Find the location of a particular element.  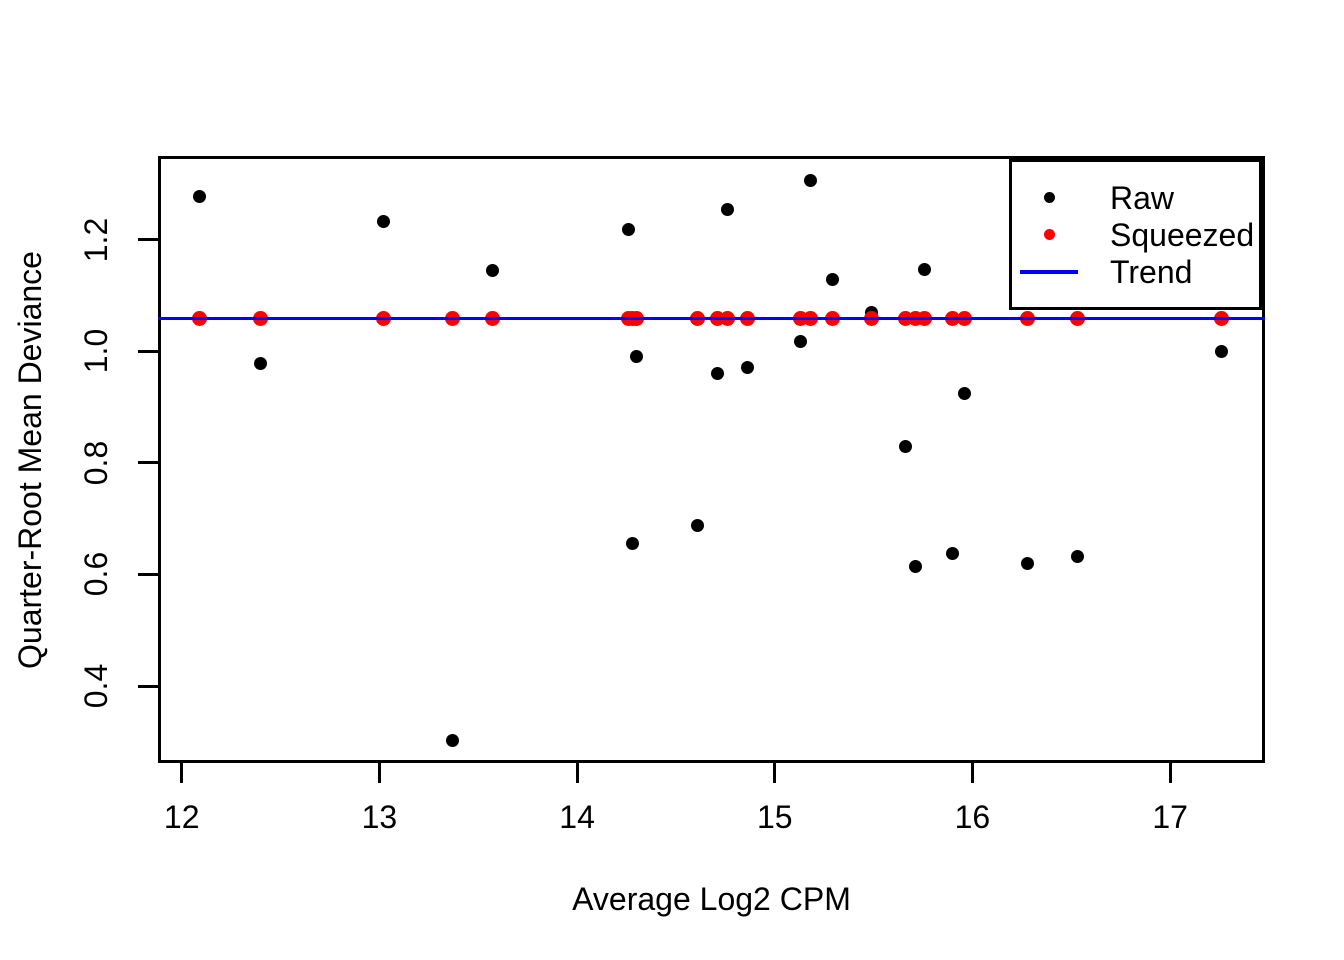

legend-entry-squeezed: Squeezed is located at coordinates (1139, 234).